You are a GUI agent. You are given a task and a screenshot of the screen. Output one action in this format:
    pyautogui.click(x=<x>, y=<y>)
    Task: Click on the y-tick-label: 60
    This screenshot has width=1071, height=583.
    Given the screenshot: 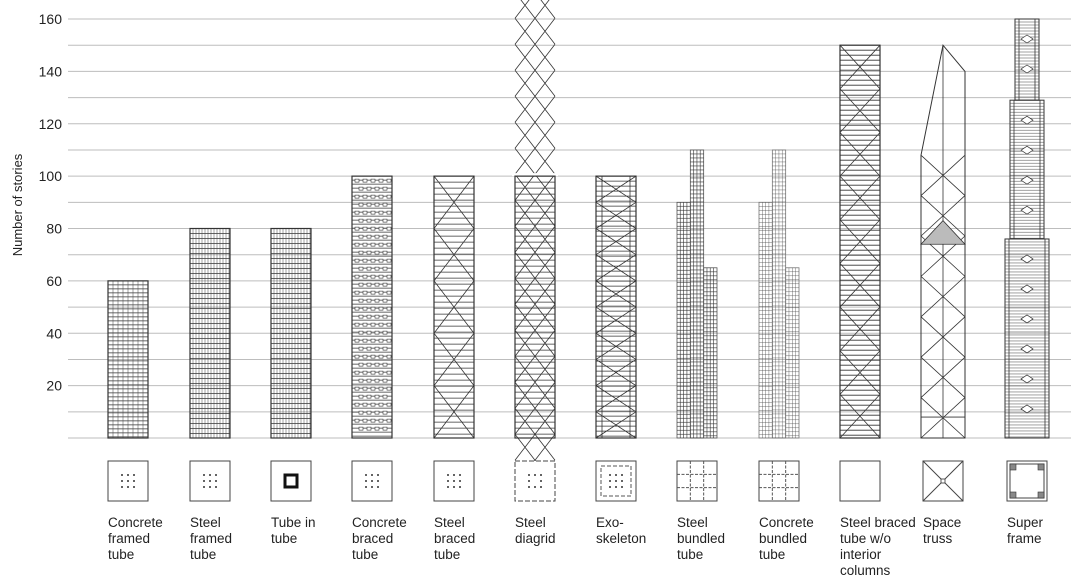 What is the action you would take?
    pyautogui.click(x=54, y=281)
    